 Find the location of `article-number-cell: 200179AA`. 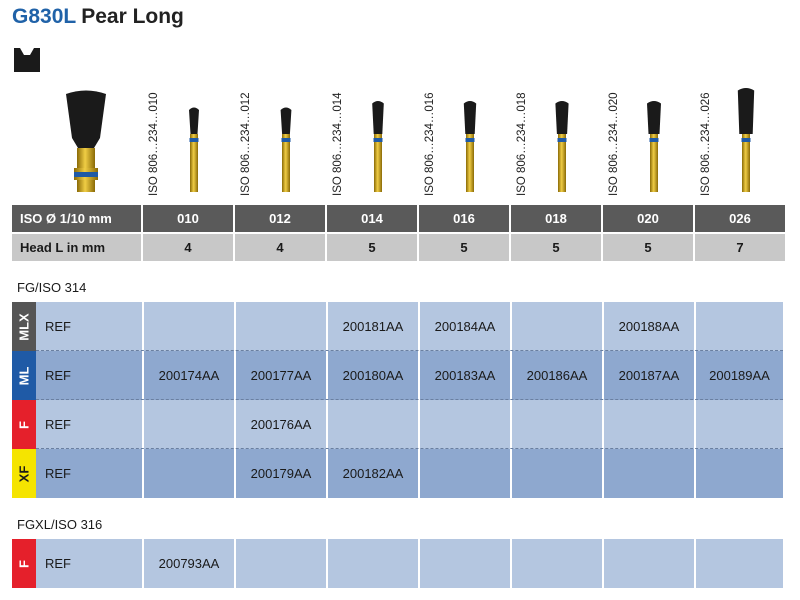

article-number-cell: 200179AA is located at coordinates (280, 473).